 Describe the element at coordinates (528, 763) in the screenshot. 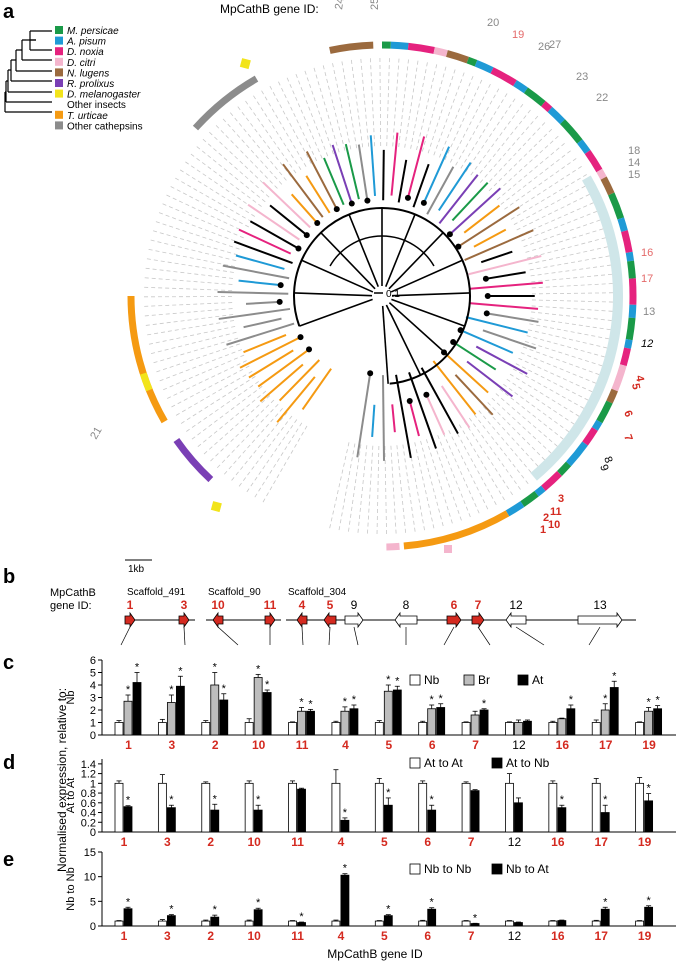

I see `legend-label: At to Nb` at that location.